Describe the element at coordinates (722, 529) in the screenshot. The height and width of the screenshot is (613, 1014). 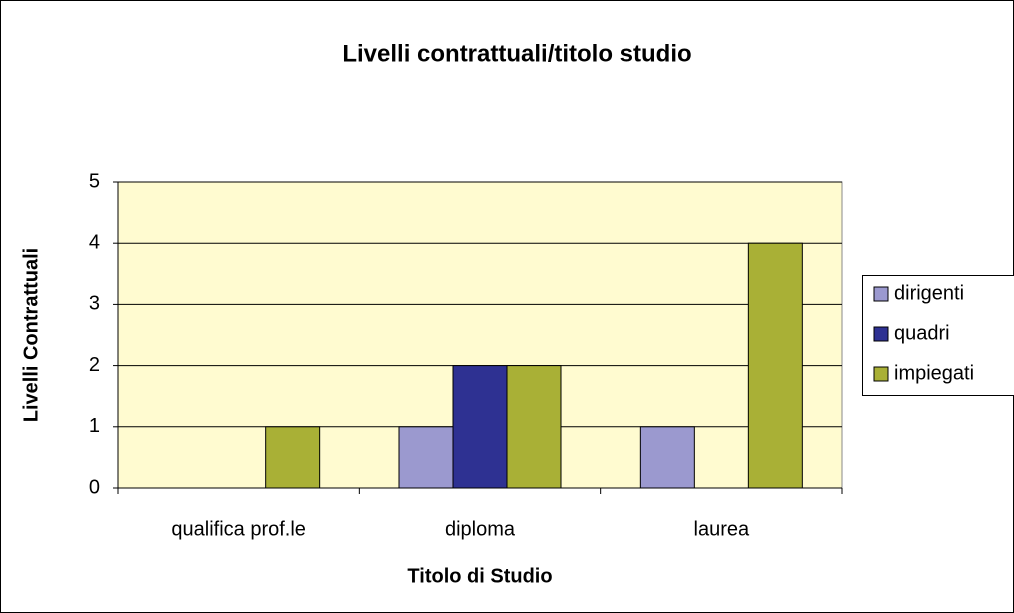
I see `x-tick-label: laurea` at that location.